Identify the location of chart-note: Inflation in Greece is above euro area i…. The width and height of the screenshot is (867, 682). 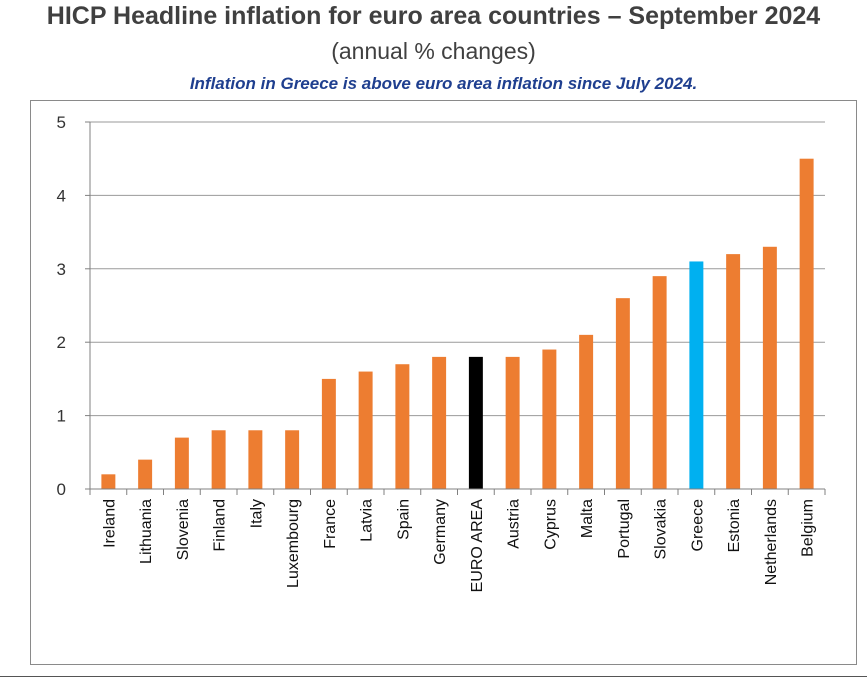
(443, 83).